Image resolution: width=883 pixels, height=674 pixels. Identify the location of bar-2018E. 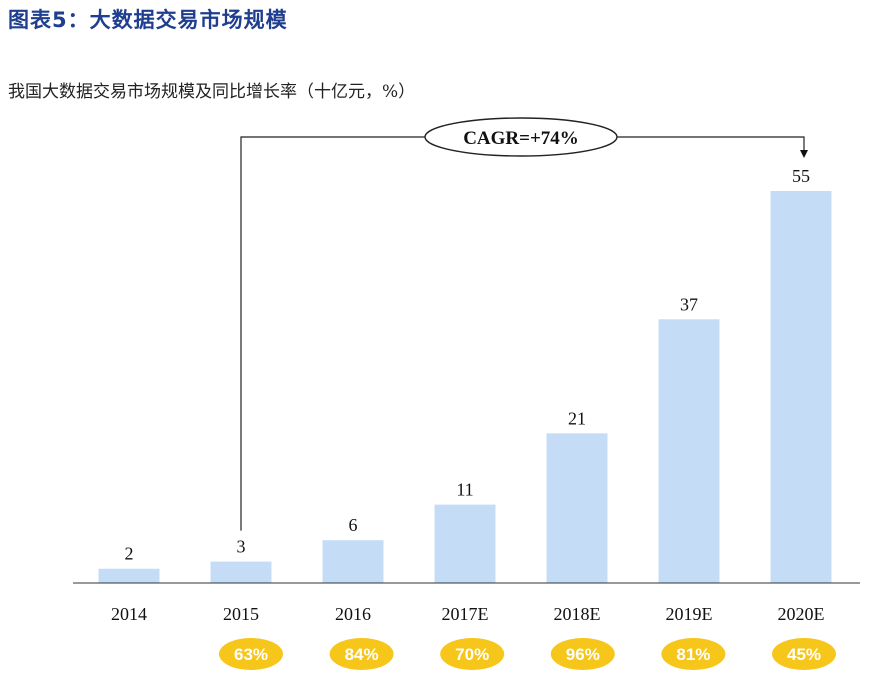
(577, 508).